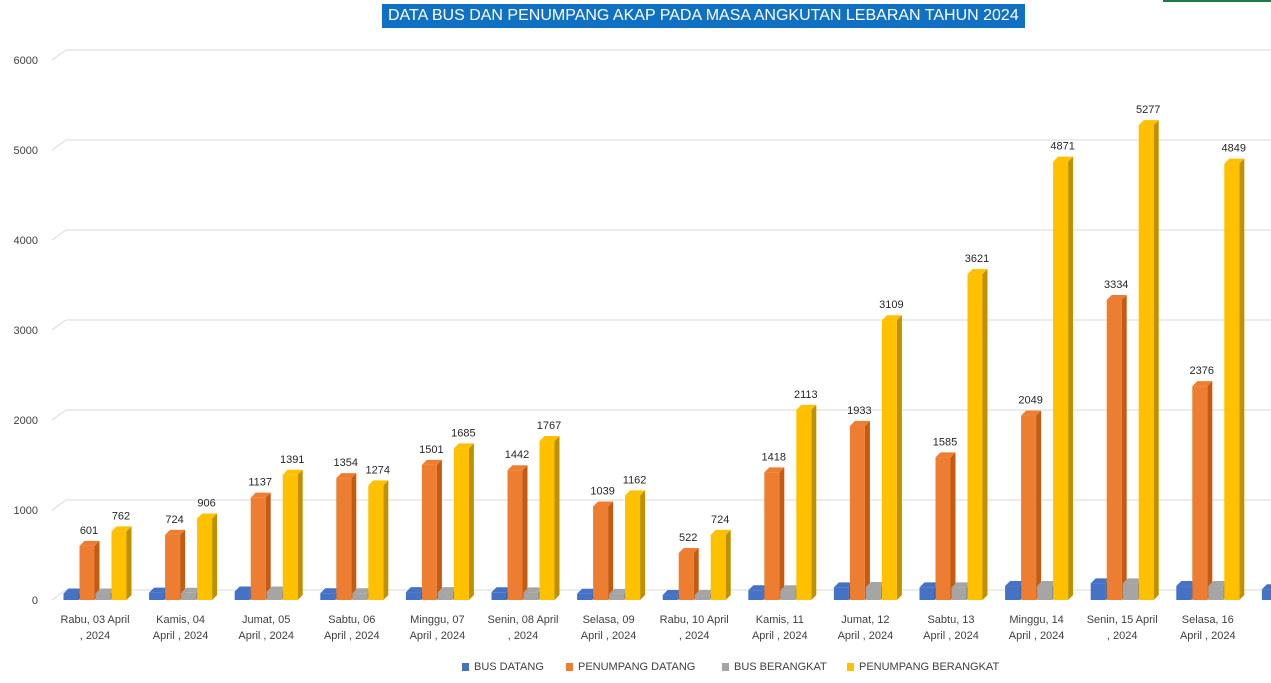  What do you see at coordinates (1148, 110) in the screenshot?
I see `data-label: 5277` at bounding box center [1148, 110].